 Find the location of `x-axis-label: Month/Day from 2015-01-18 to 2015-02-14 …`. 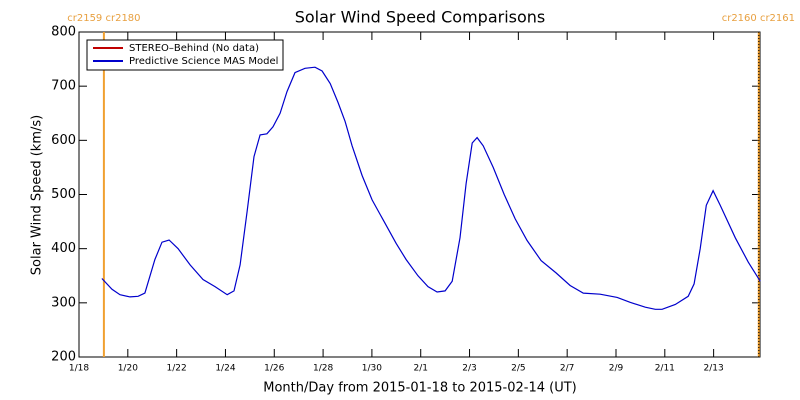

x-axis-label: Month/Day from 2015-01-18 to 2015-02-14 … is located at coordinates (419, 388).